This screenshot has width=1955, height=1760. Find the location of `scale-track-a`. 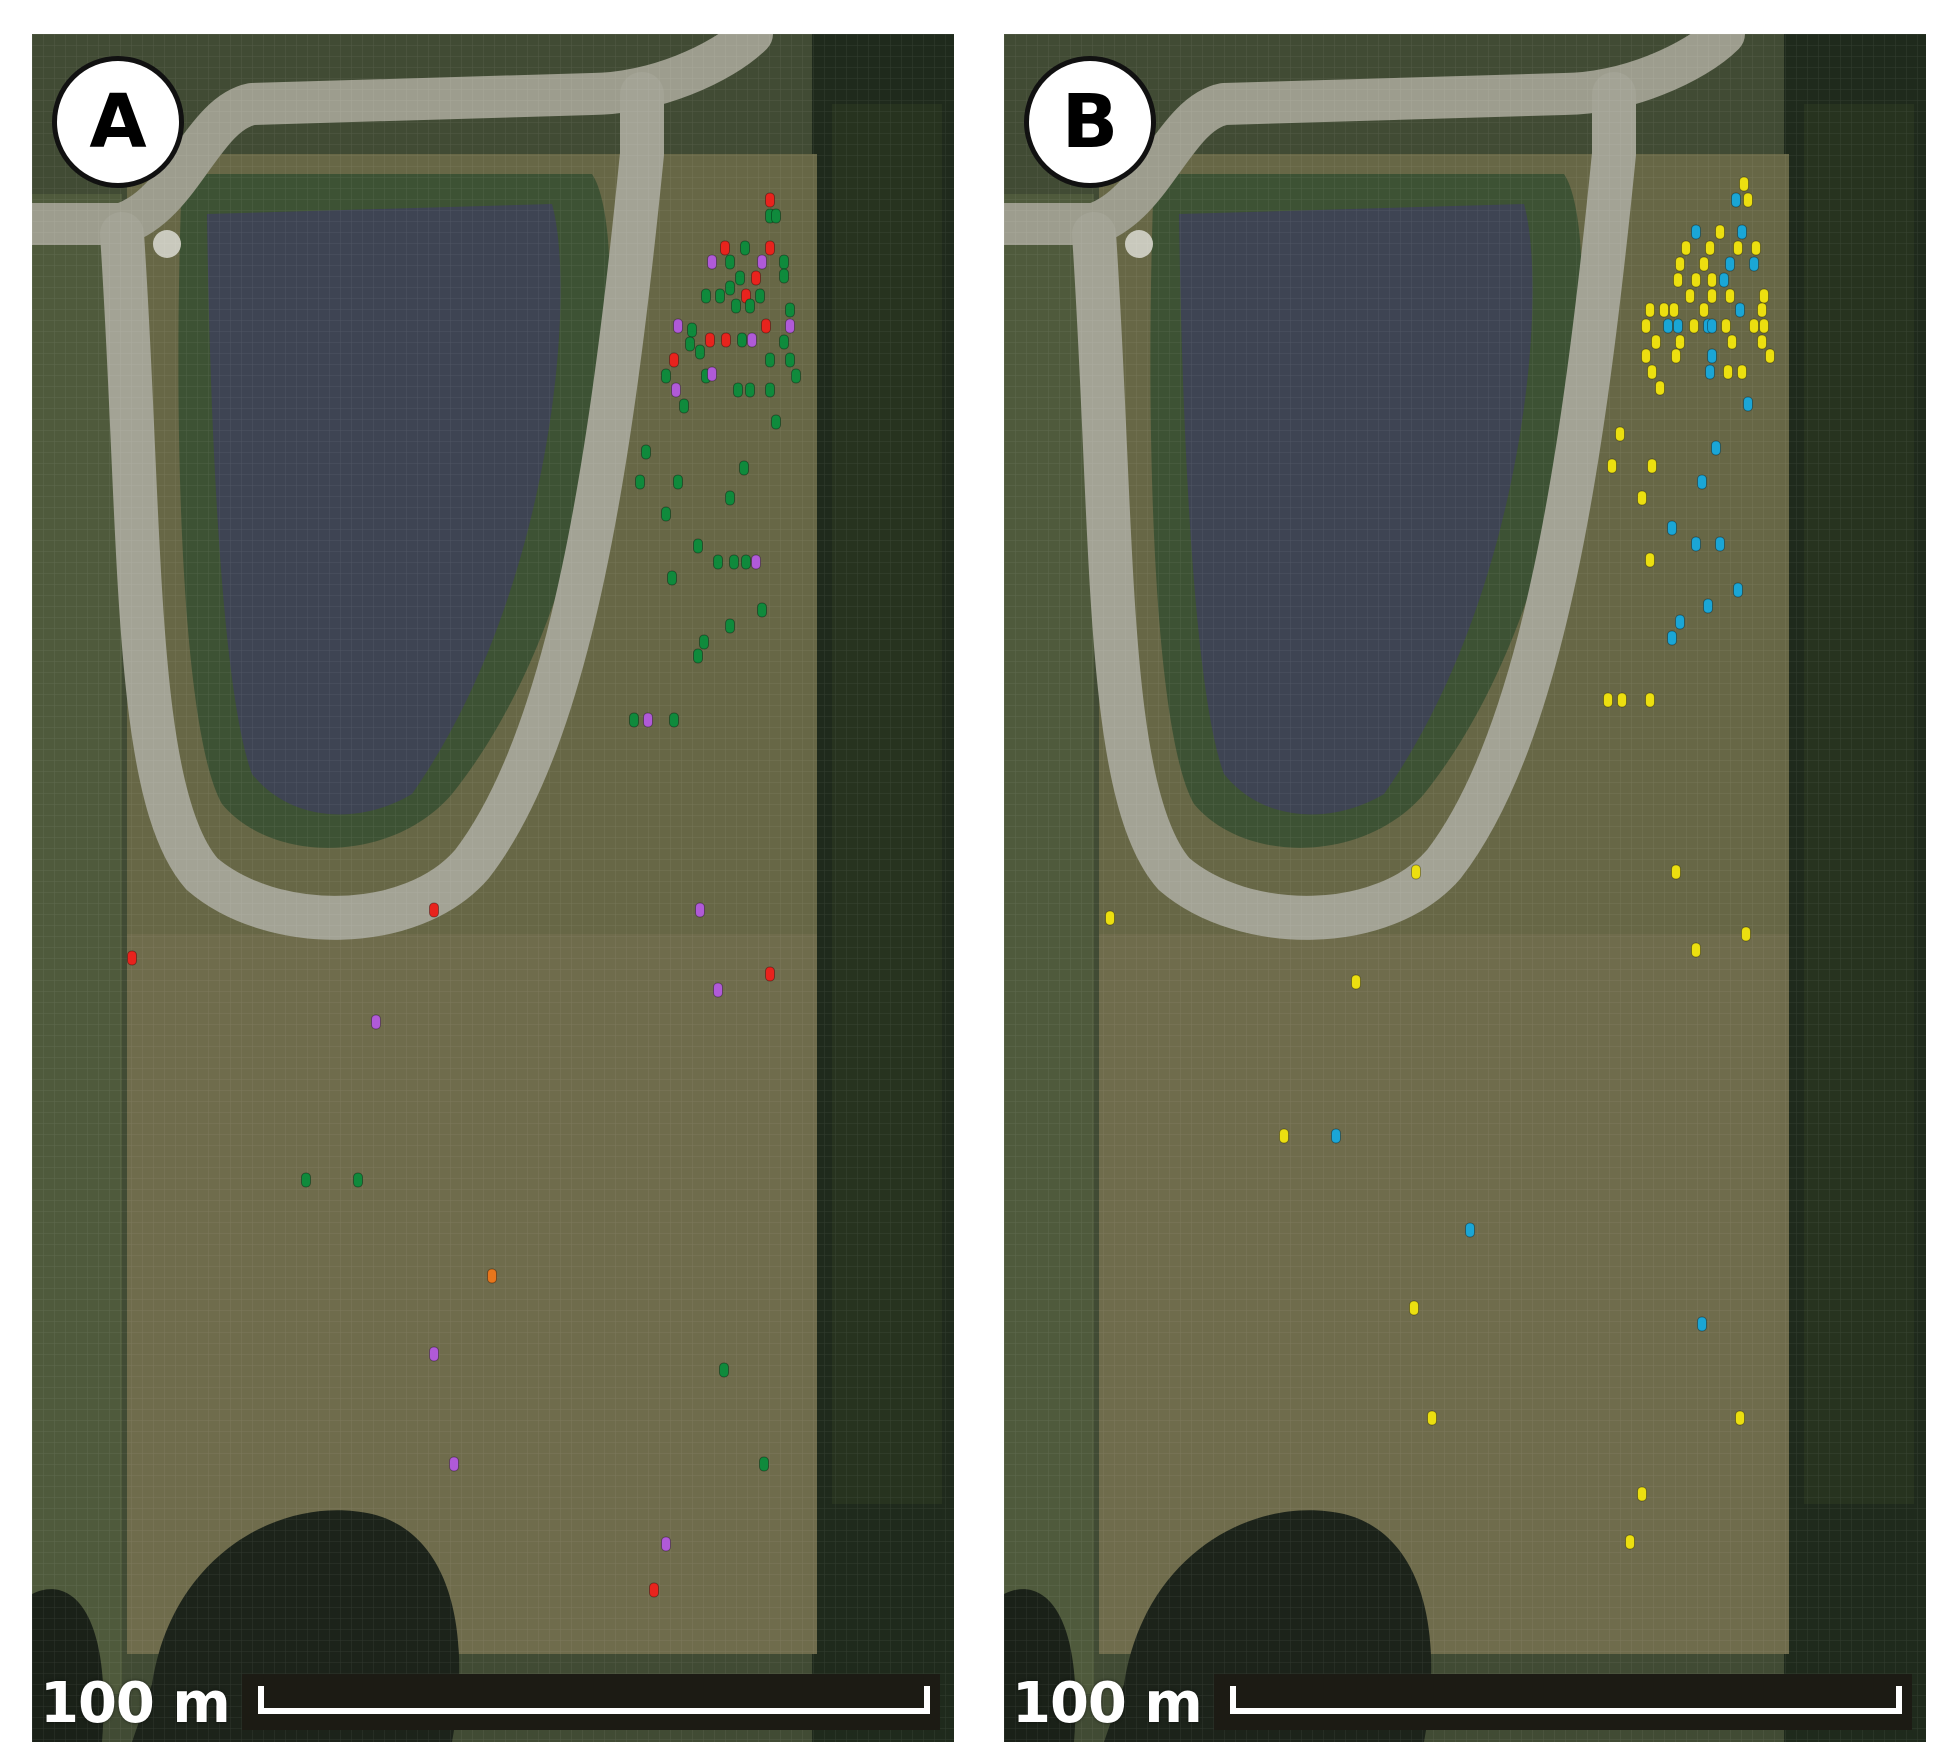

scale-track-a is located at coordinates (591, 1702).